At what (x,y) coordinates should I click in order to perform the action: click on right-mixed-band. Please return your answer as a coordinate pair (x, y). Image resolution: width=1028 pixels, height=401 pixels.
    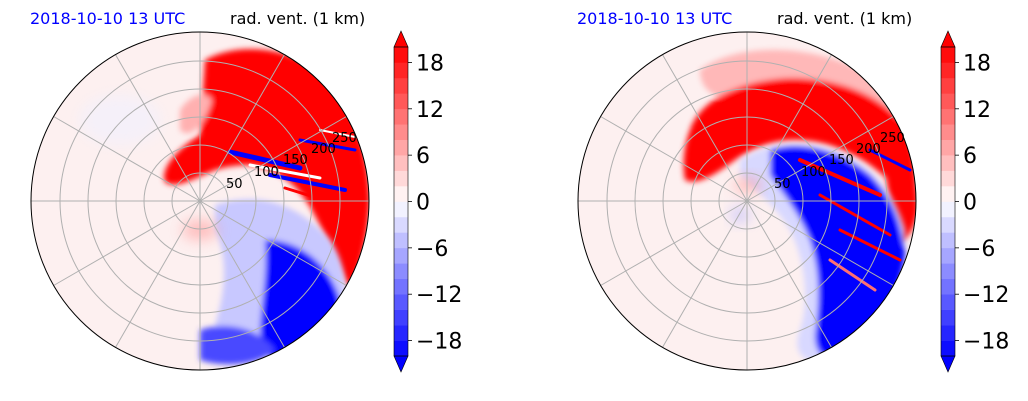
    Looking at the image, I should click on (855, 220).